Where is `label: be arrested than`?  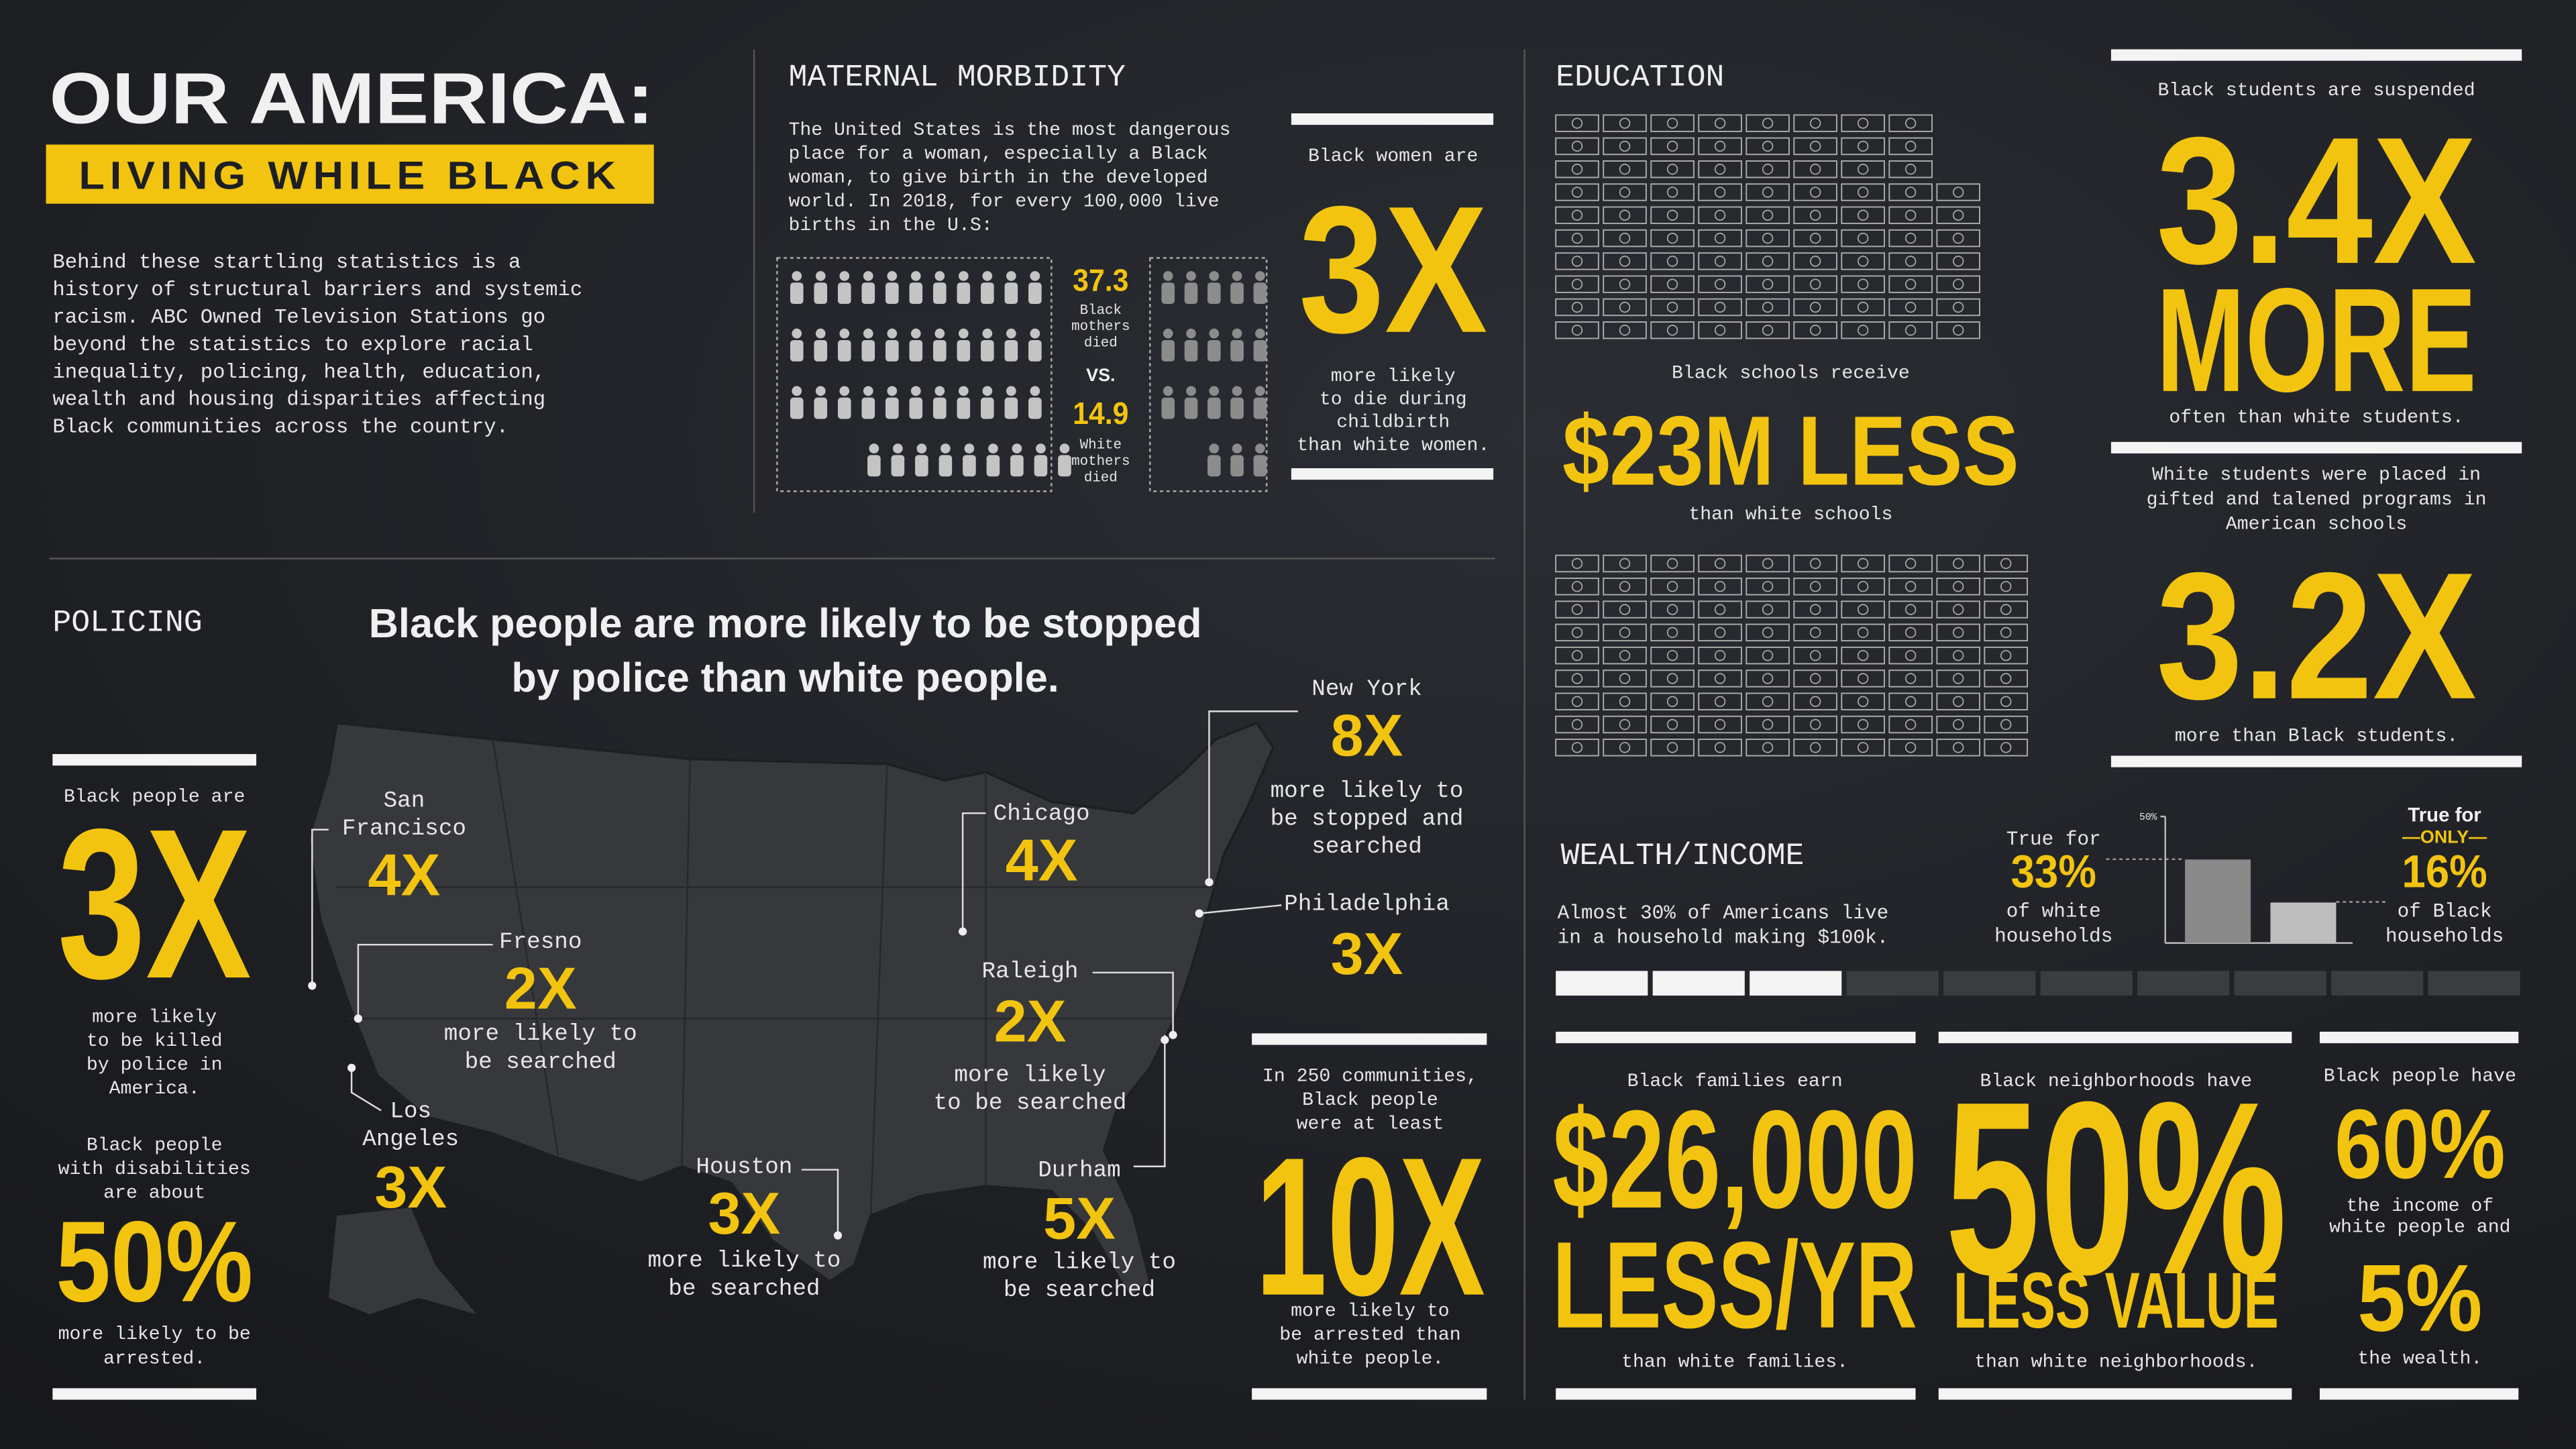
label: be arrested than is located at coordinates (1369, 1335).